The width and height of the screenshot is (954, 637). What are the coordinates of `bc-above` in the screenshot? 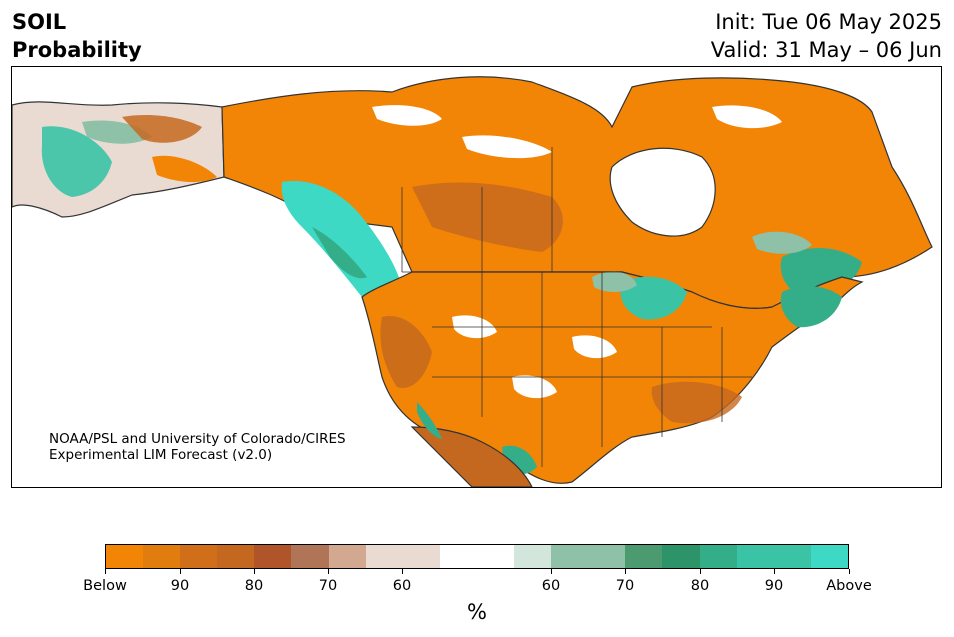 It's located at (341, 242).